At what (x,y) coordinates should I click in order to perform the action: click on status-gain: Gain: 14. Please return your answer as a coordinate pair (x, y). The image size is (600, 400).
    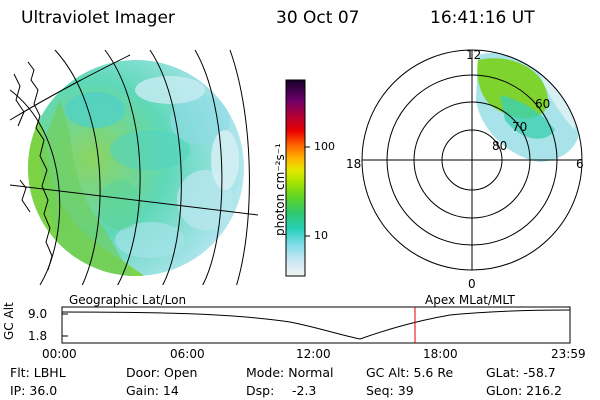
    Looking at the image, I should click on (152, 390).